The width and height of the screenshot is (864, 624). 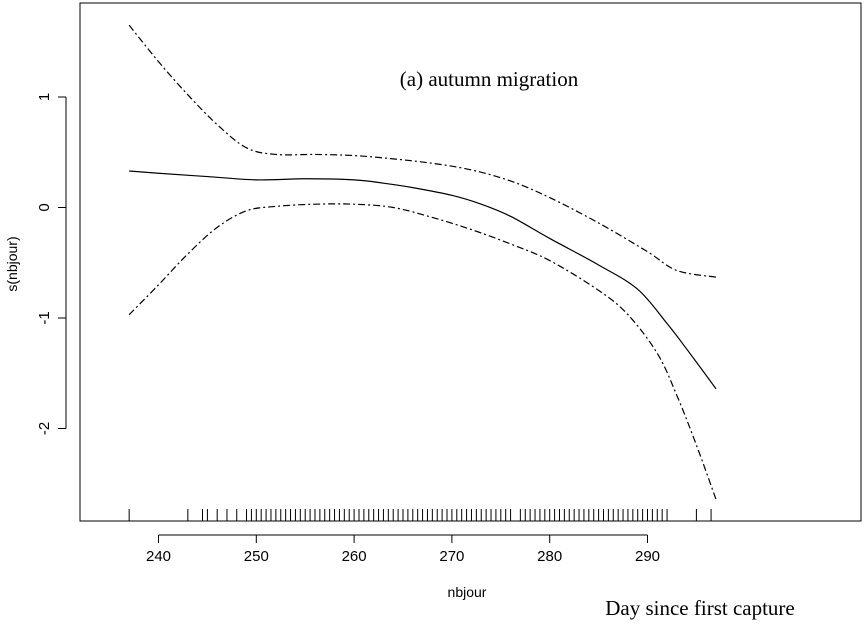 What do you see at coordinates (467, 592) in the screenshot?
I see `x-axis-label: nbjour` at bounding box center [467, 592].